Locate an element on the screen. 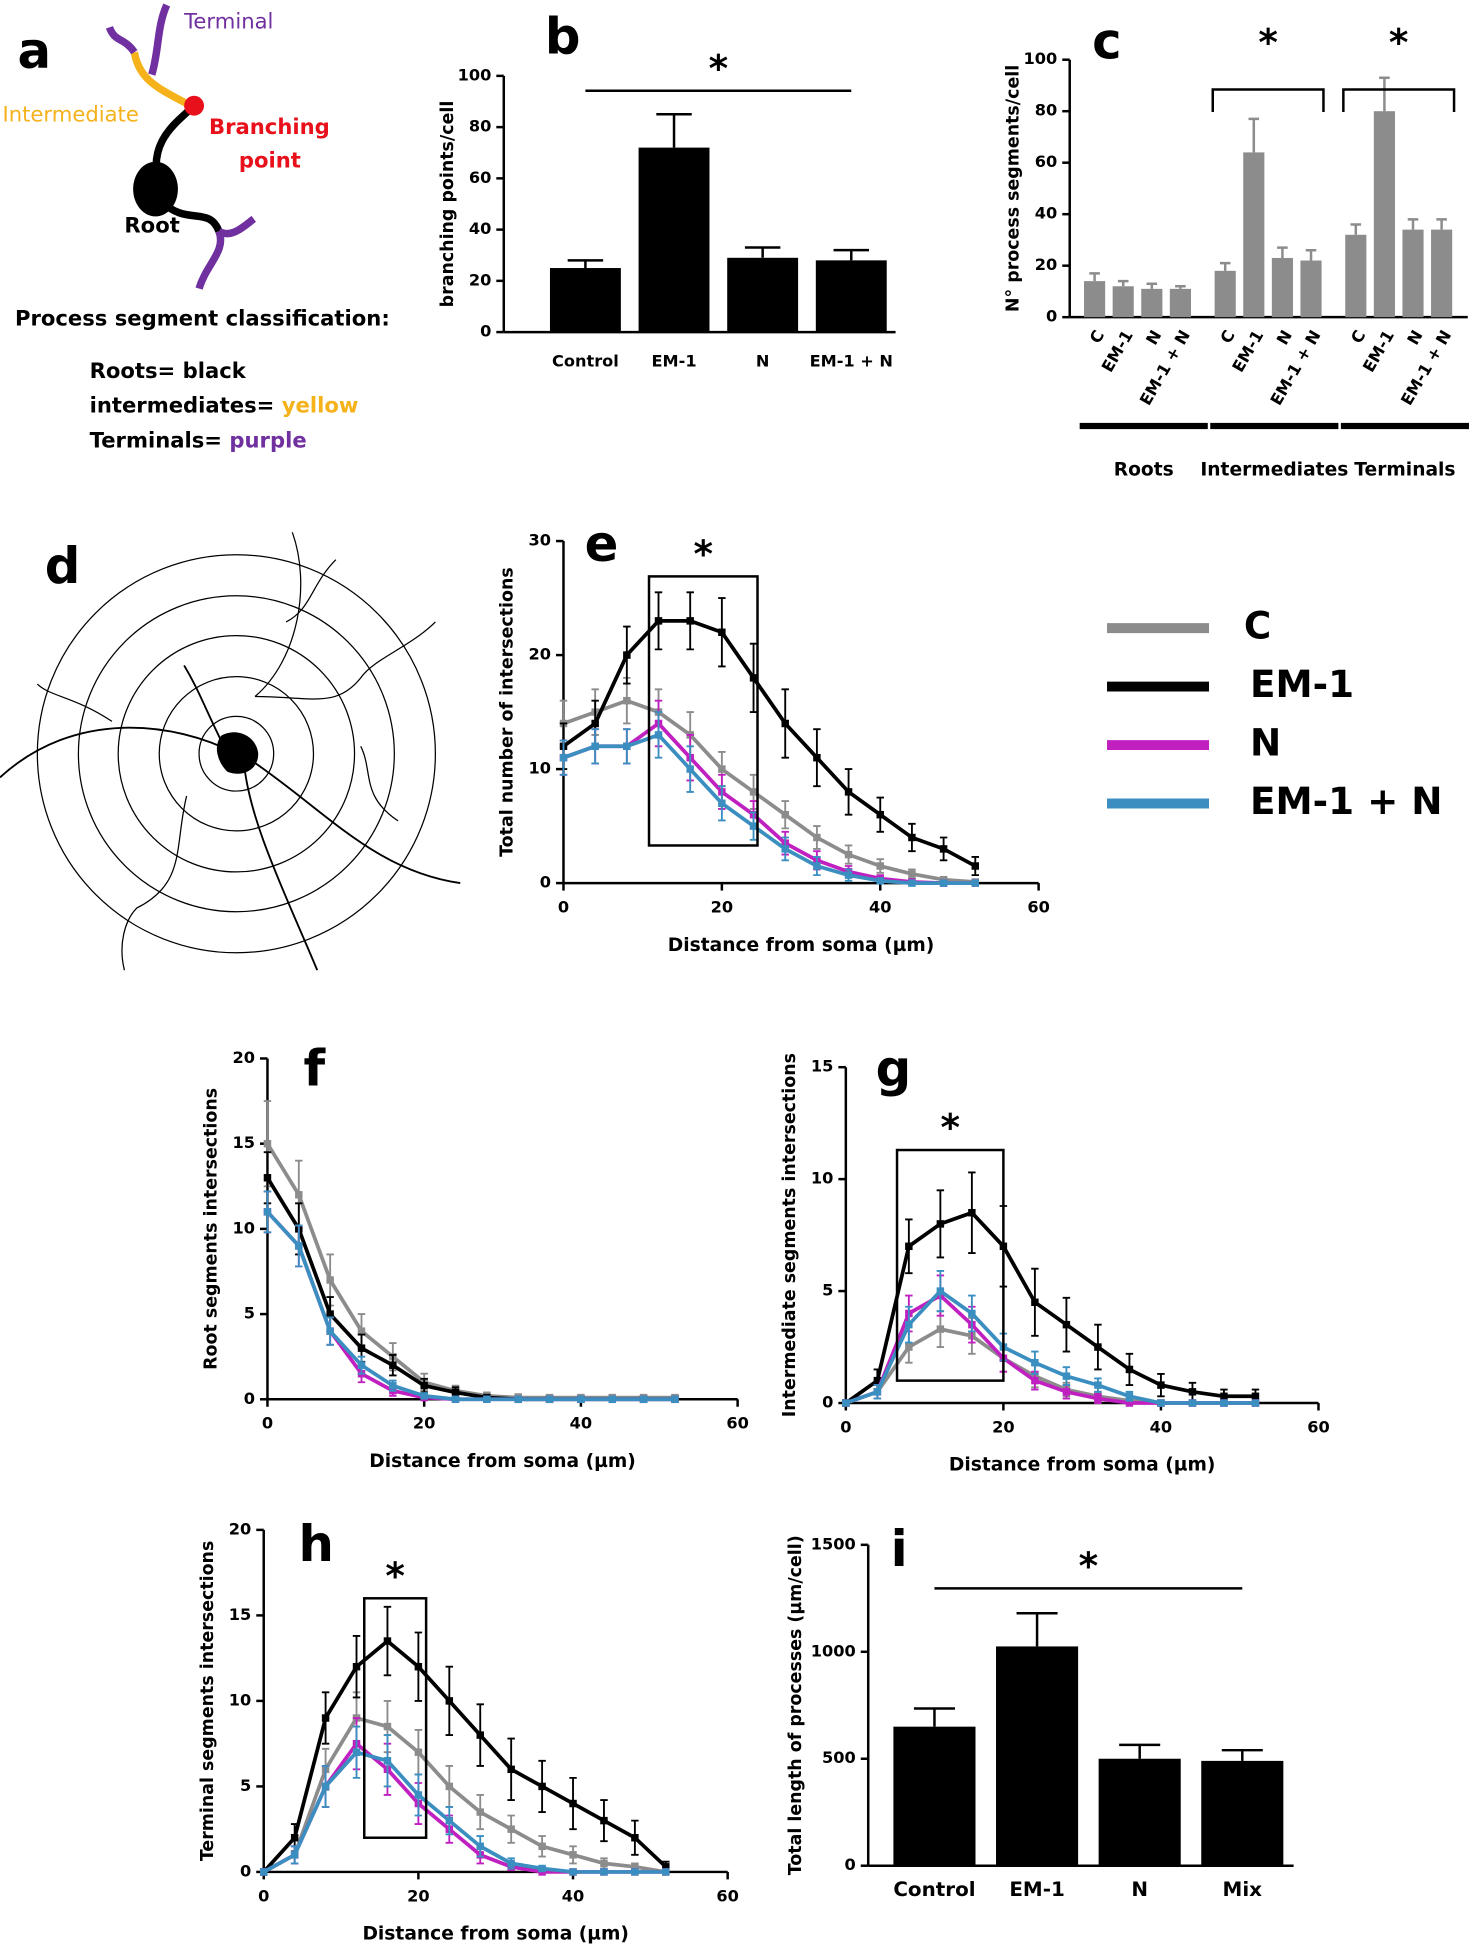  intermediate-process is located at coordinates (162, 81).